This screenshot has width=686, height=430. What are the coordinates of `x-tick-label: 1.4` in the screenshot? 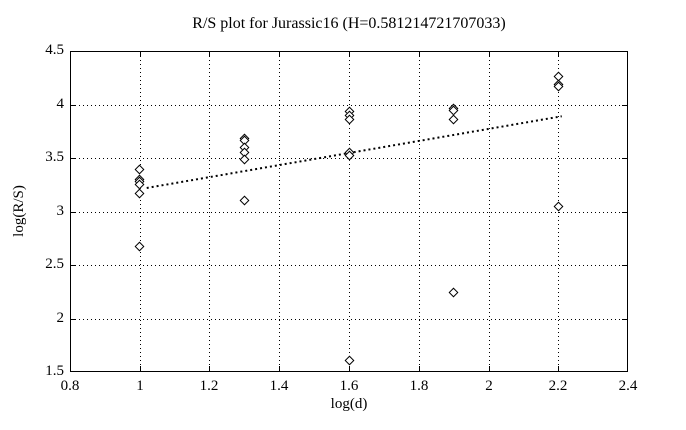 It's located at (279, 386).